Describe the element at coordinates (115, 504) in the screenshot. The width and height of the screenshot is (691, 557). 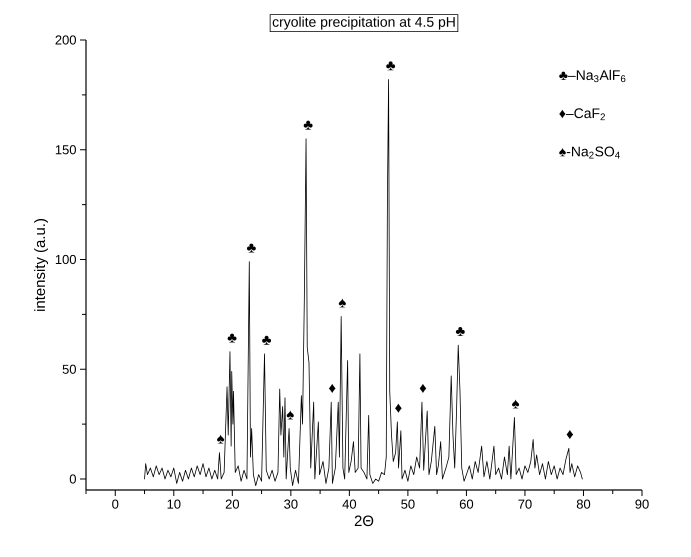
I see `x-tick-label: 0` at that location.